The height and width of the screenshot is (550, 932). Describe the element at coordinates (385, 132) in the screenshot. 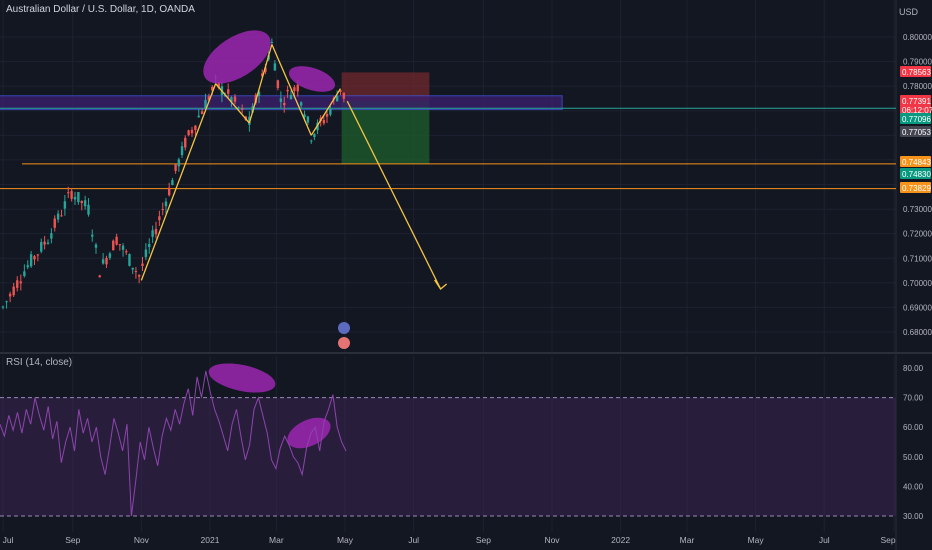

I see `target-zone` at that location.